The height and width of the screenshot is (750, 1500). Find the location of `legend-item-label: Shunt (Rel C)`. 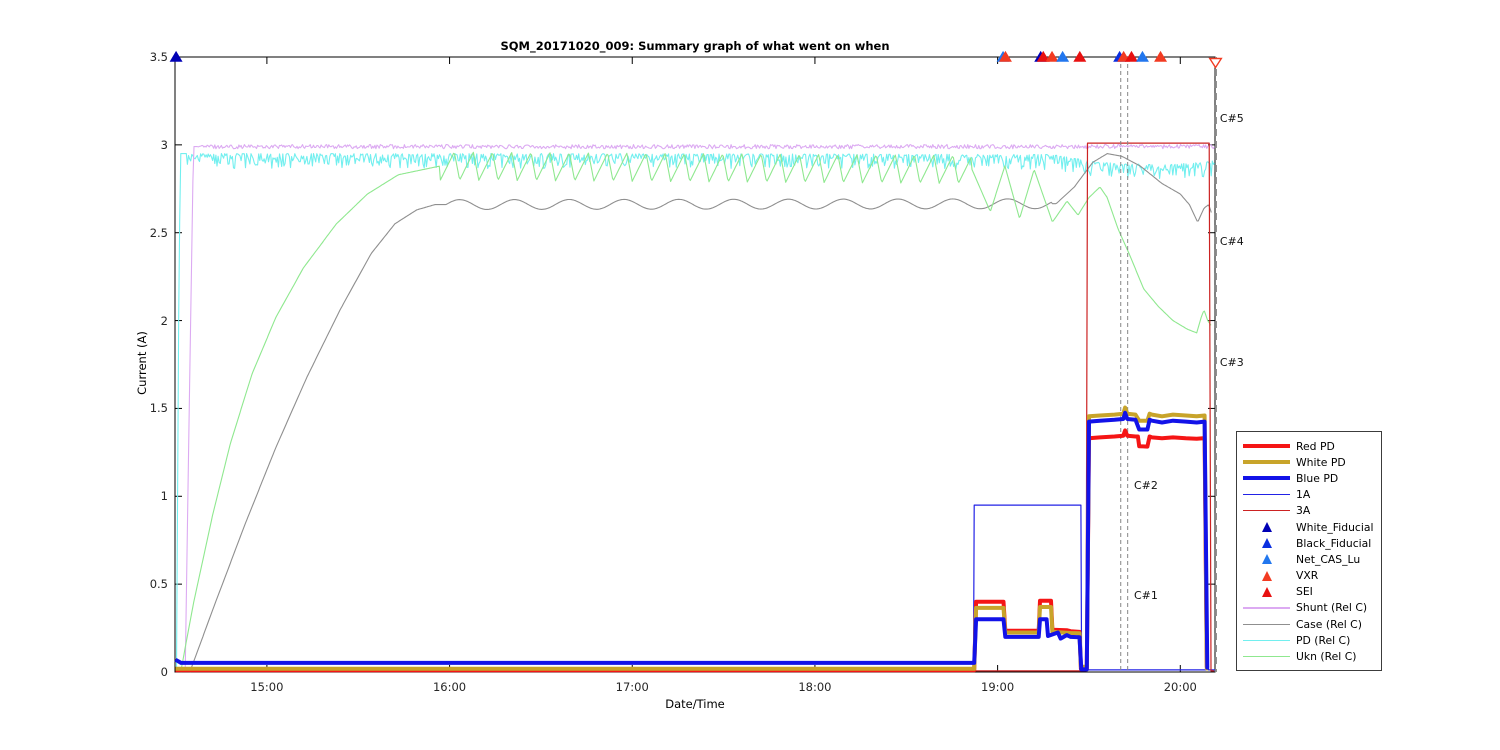

legend-item-label: Shunt (Rel C) is located at coordinates (1332, 608).